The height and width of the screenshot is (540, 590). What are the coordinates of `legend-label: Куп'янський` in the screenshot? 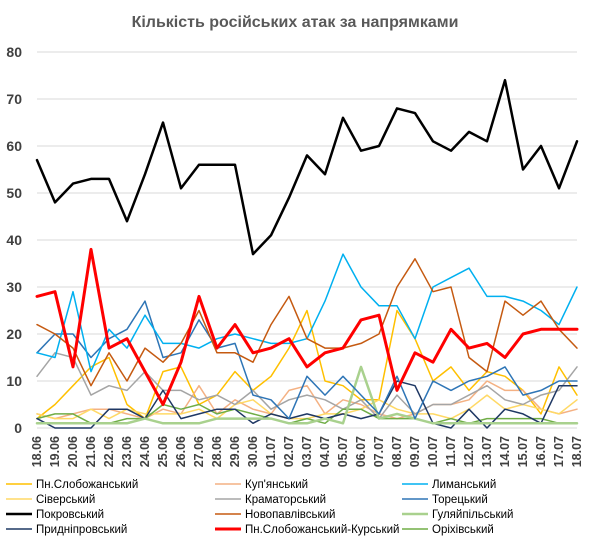 It's located at (276, 485).